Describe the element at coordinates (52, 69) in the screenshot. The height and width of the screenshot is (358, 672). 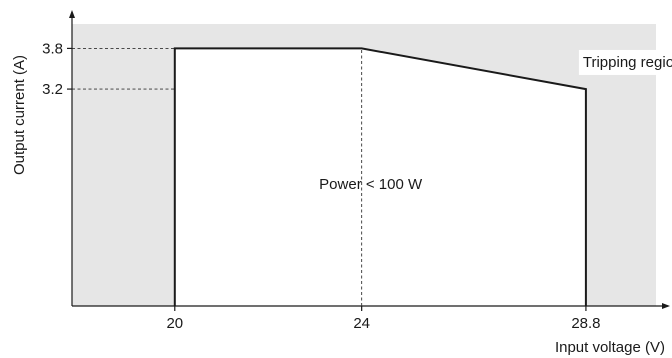
I see `y-tick-labels: 3.8 3.2` at that location.